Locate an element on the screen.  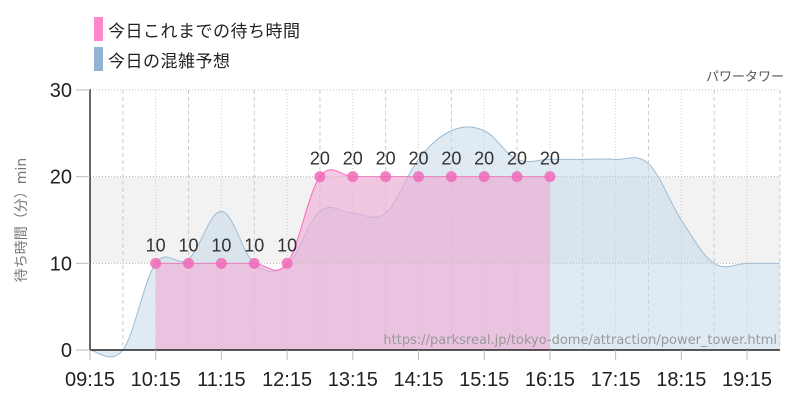
x-tick-label: 12:15 is located at coordinates (287, 380).